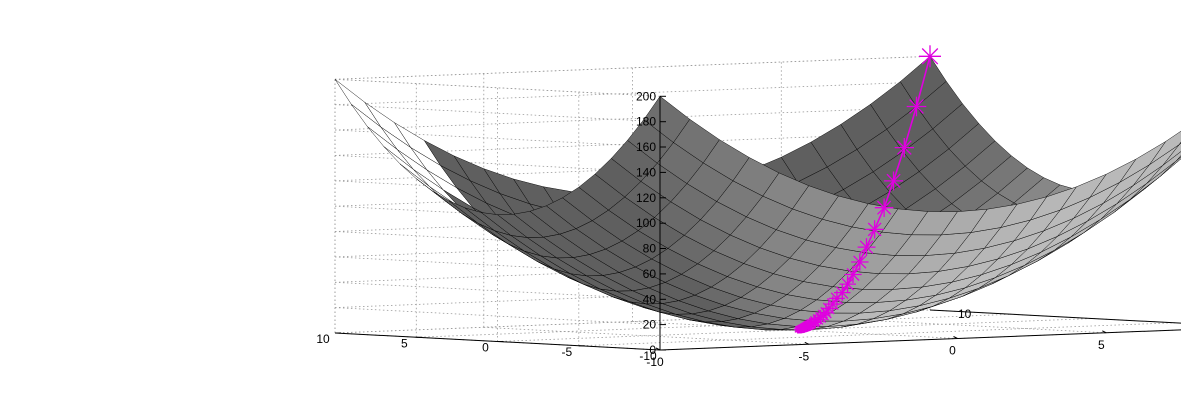  I want to click on trajectory, so click(867, 189).